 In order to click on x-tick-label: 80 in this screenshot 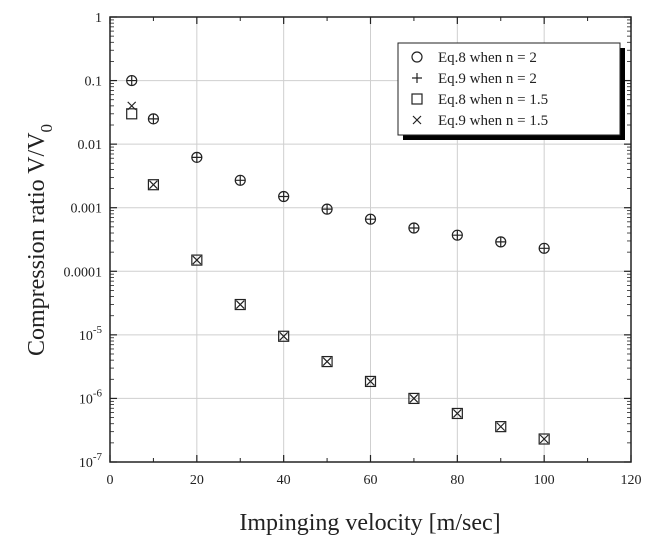, I will do `click(457, 480)`.